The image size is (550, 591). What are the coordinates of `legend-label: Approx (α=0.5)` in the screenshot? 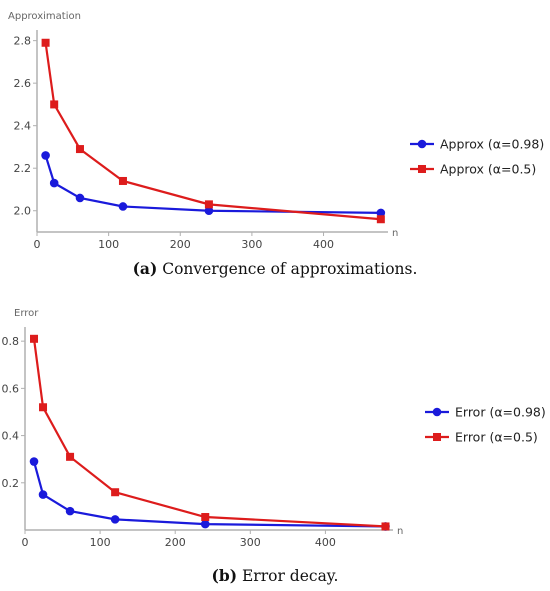 It's located at (488, 169).